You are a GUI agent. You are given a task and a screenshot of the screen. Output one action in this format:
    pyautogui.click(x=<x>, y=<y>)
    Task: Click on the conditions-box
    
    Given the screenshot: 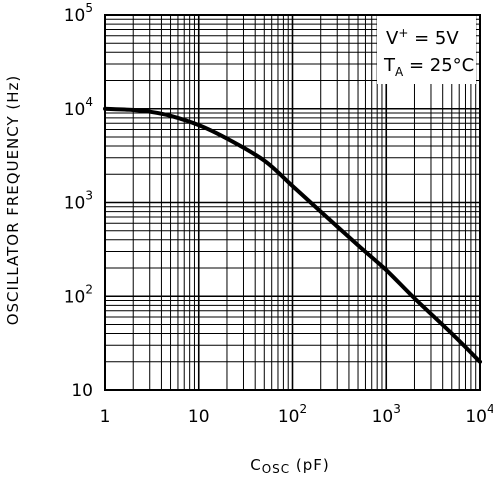 What is the action you would take?
    pyautogui.click(x=426, y=49)
    